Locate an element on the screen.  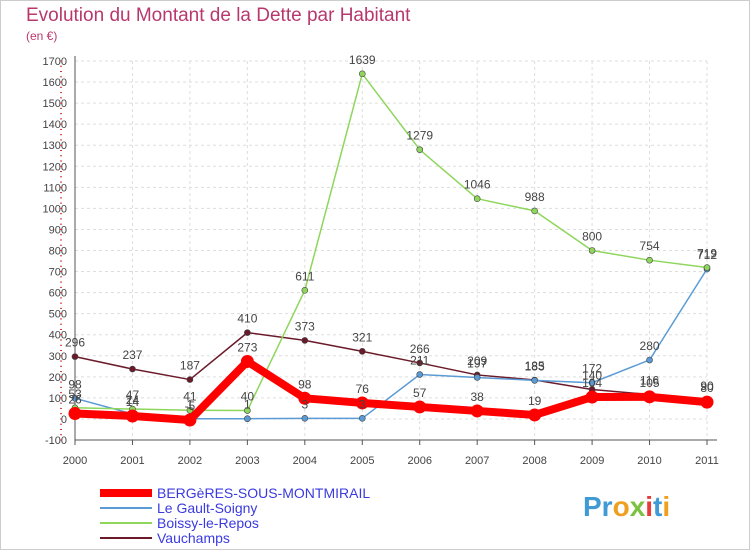
y-tick-label: 1600 is located at coordinates (55, 83).